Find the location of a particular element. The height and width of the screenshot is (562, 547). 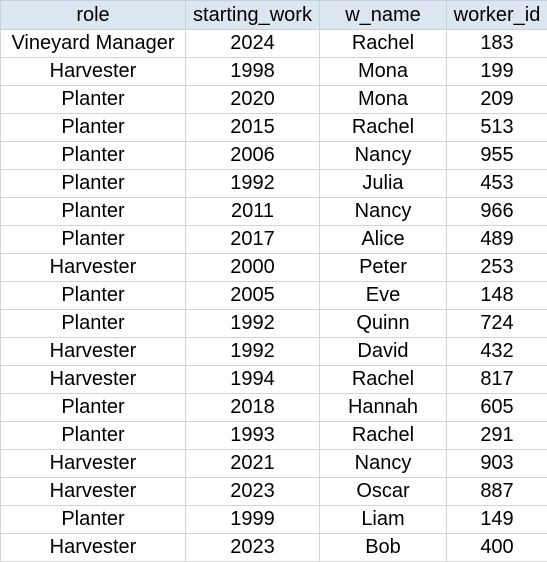

cell-w-name: Bob is located at coordinates (383, 548).